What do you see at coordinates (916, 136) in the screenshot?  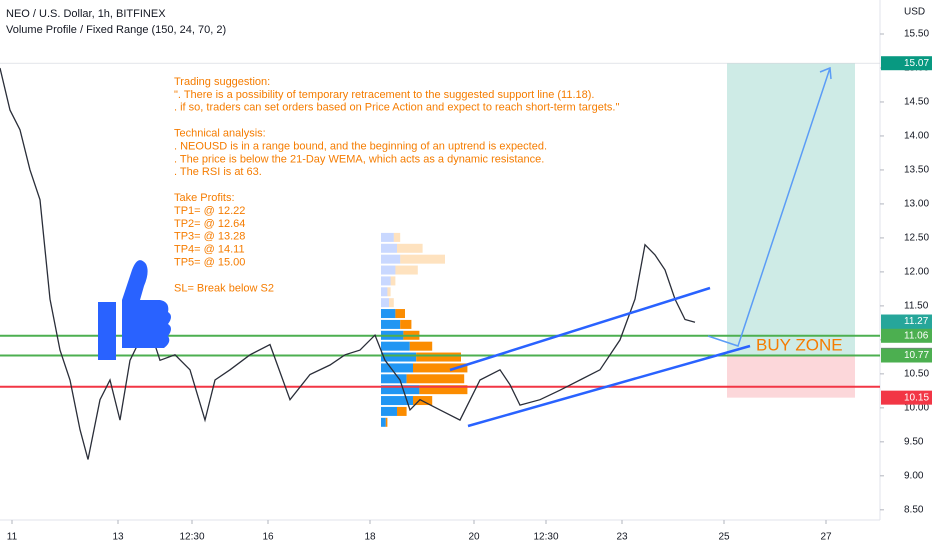 I see `y-tick-label: 14.00` at bounding box center [916, 136].